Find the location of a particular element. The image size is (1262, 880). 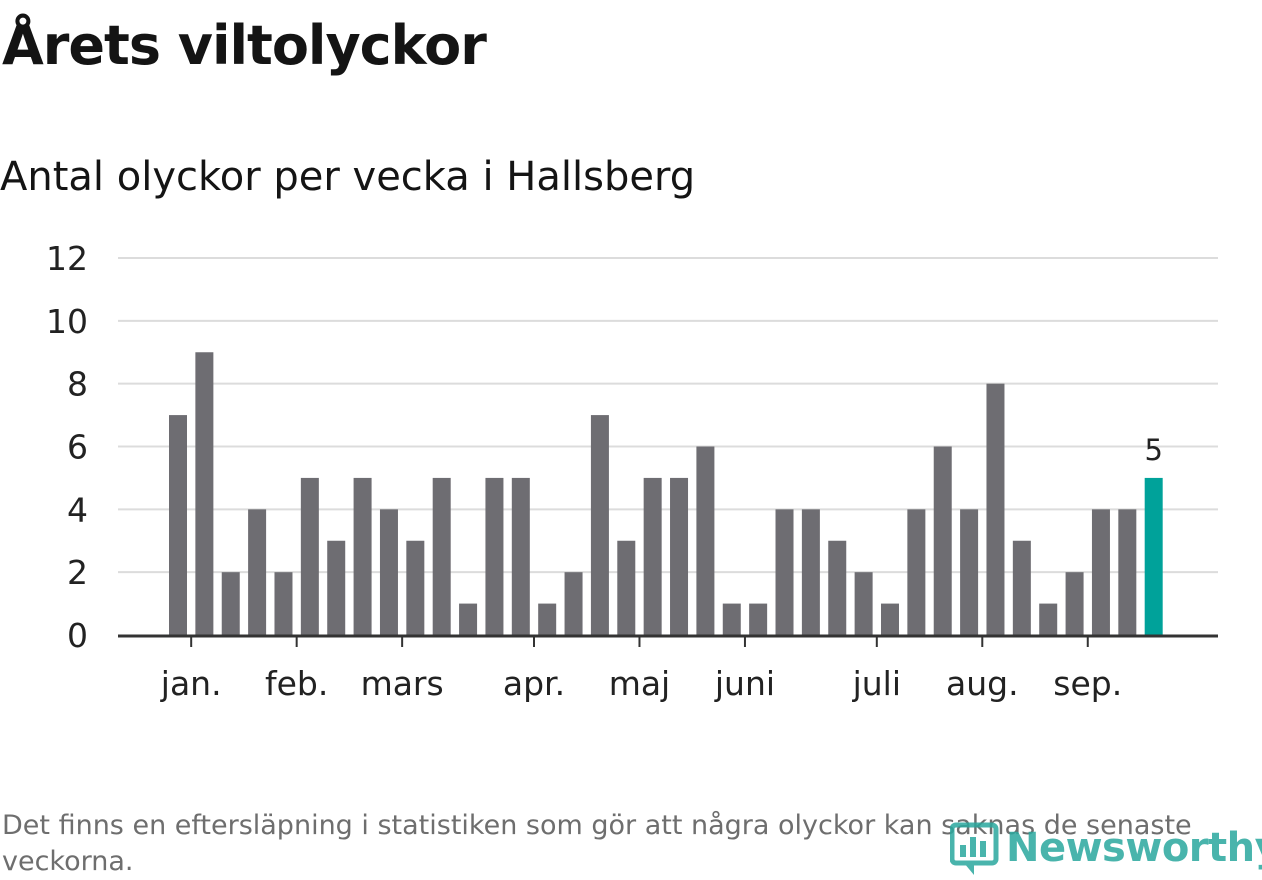

y-tick-label: 4 is located at coordinates (77, 509).